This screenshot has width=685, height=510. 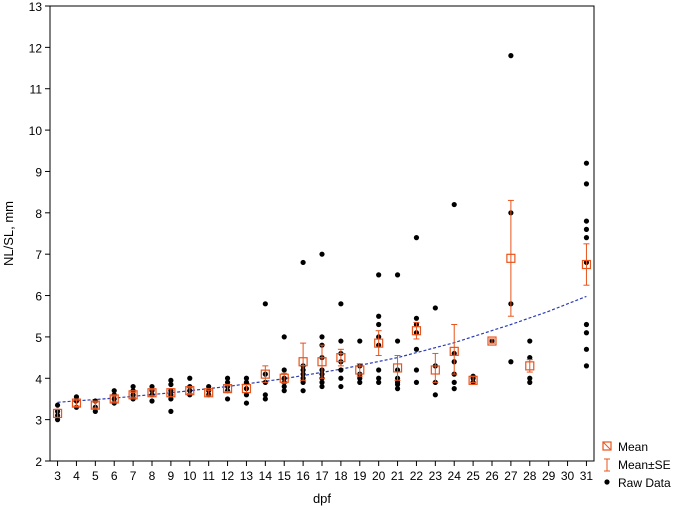 I want to click on legend-item-mean: Mean, so click(x=625, y=447).